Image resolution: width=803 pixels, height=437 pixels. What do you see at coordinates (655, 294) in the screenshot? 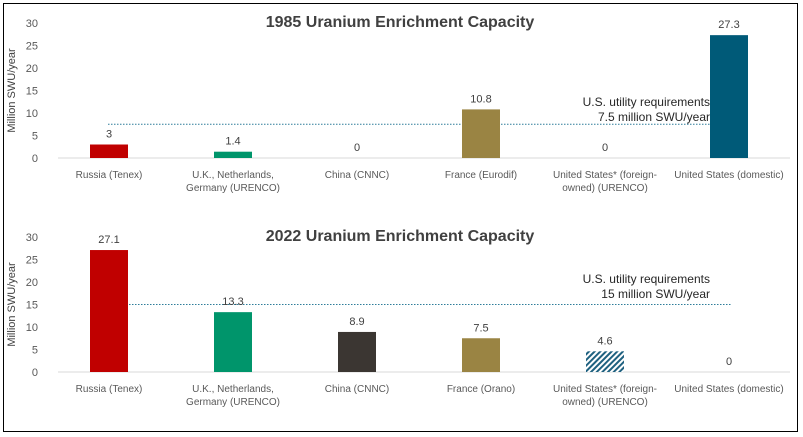
I see `reference-line-label: 15 million SWU/year` at bounding box center [655, 294].